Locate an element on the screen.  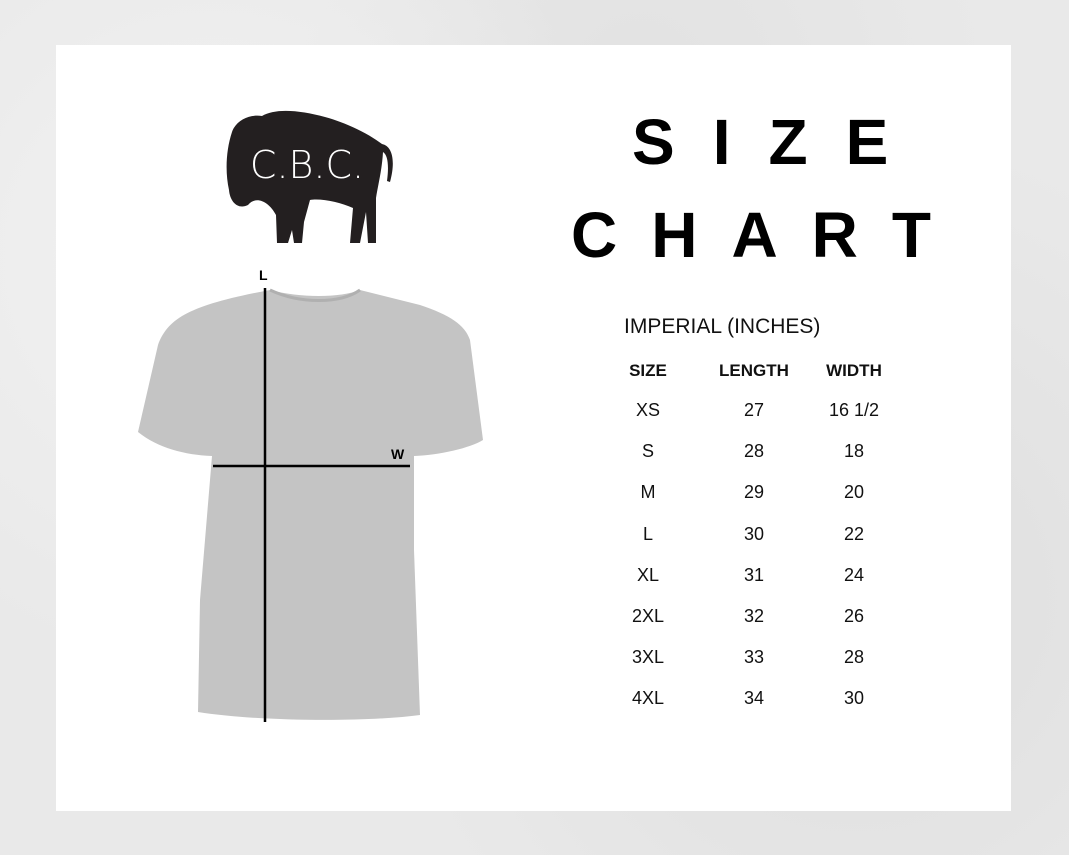
column-header: SIZE is located at coordinates (648, 370).